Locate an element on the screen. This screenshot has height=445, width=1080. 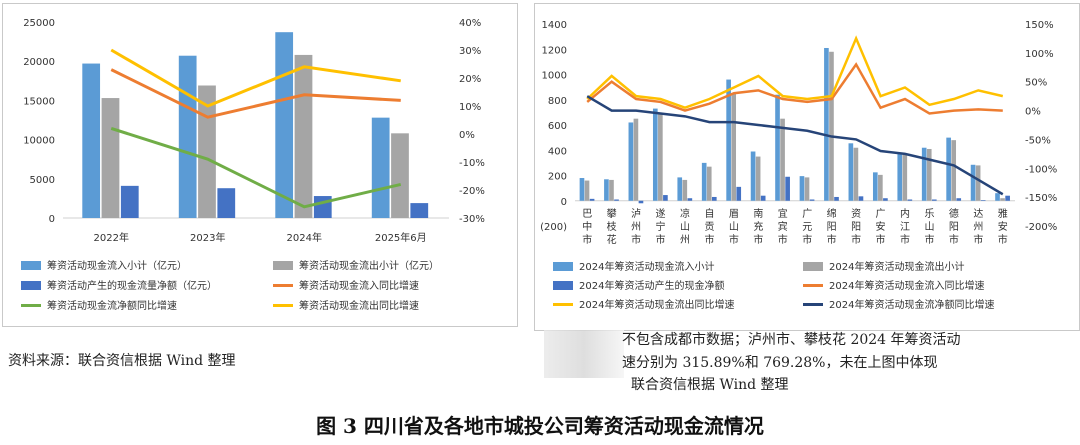
right-note-line-3: 联合资信根据 Wind 整理 is located at coordinates (710, 385).